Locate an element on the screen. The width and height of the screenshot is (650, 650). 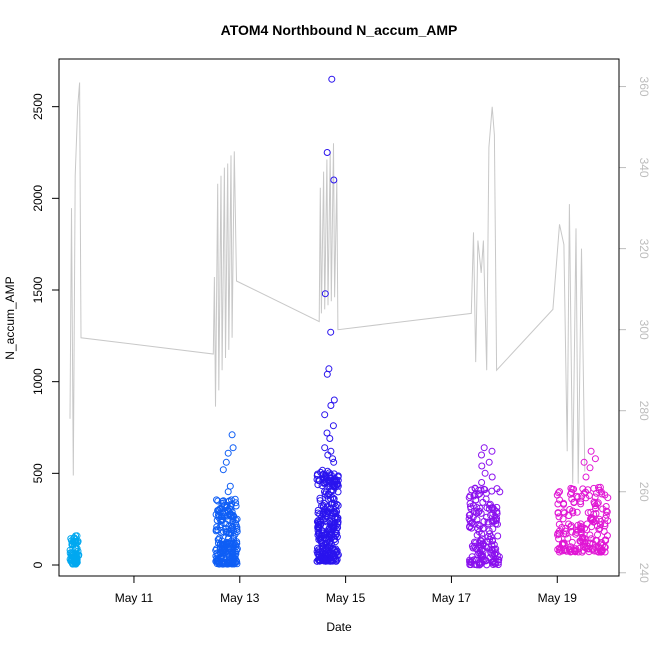
y2-tick-label: 340 is located at coordinates (643, 168).